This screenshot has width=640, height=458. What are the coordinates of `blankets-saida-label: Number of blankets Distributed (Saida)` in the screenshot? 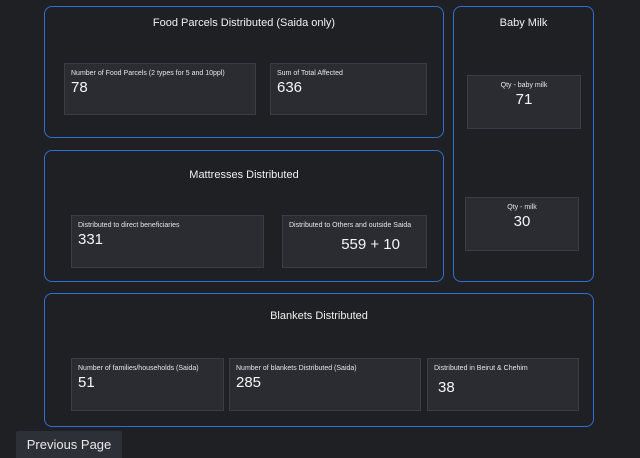 It's located at (296, 368).